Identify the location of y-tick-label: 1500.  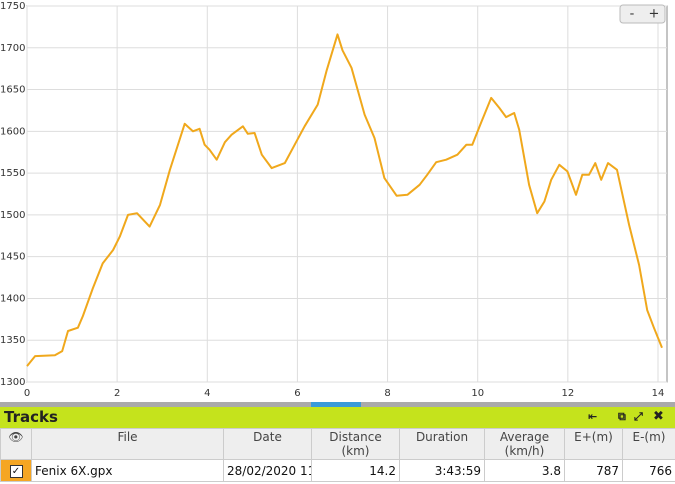
(12, 215).